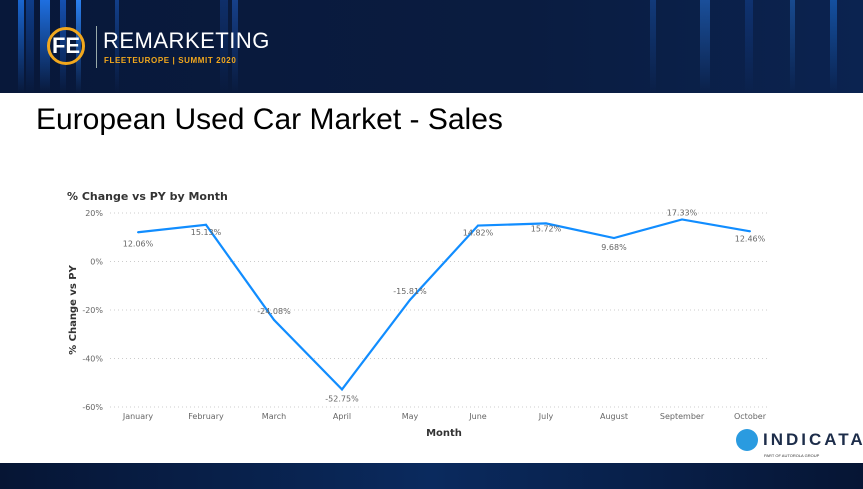  What do you see at coordinates (682, 212) in the screenshot?
I see `data-label: 17.33%` at bounding box center [682, 212].